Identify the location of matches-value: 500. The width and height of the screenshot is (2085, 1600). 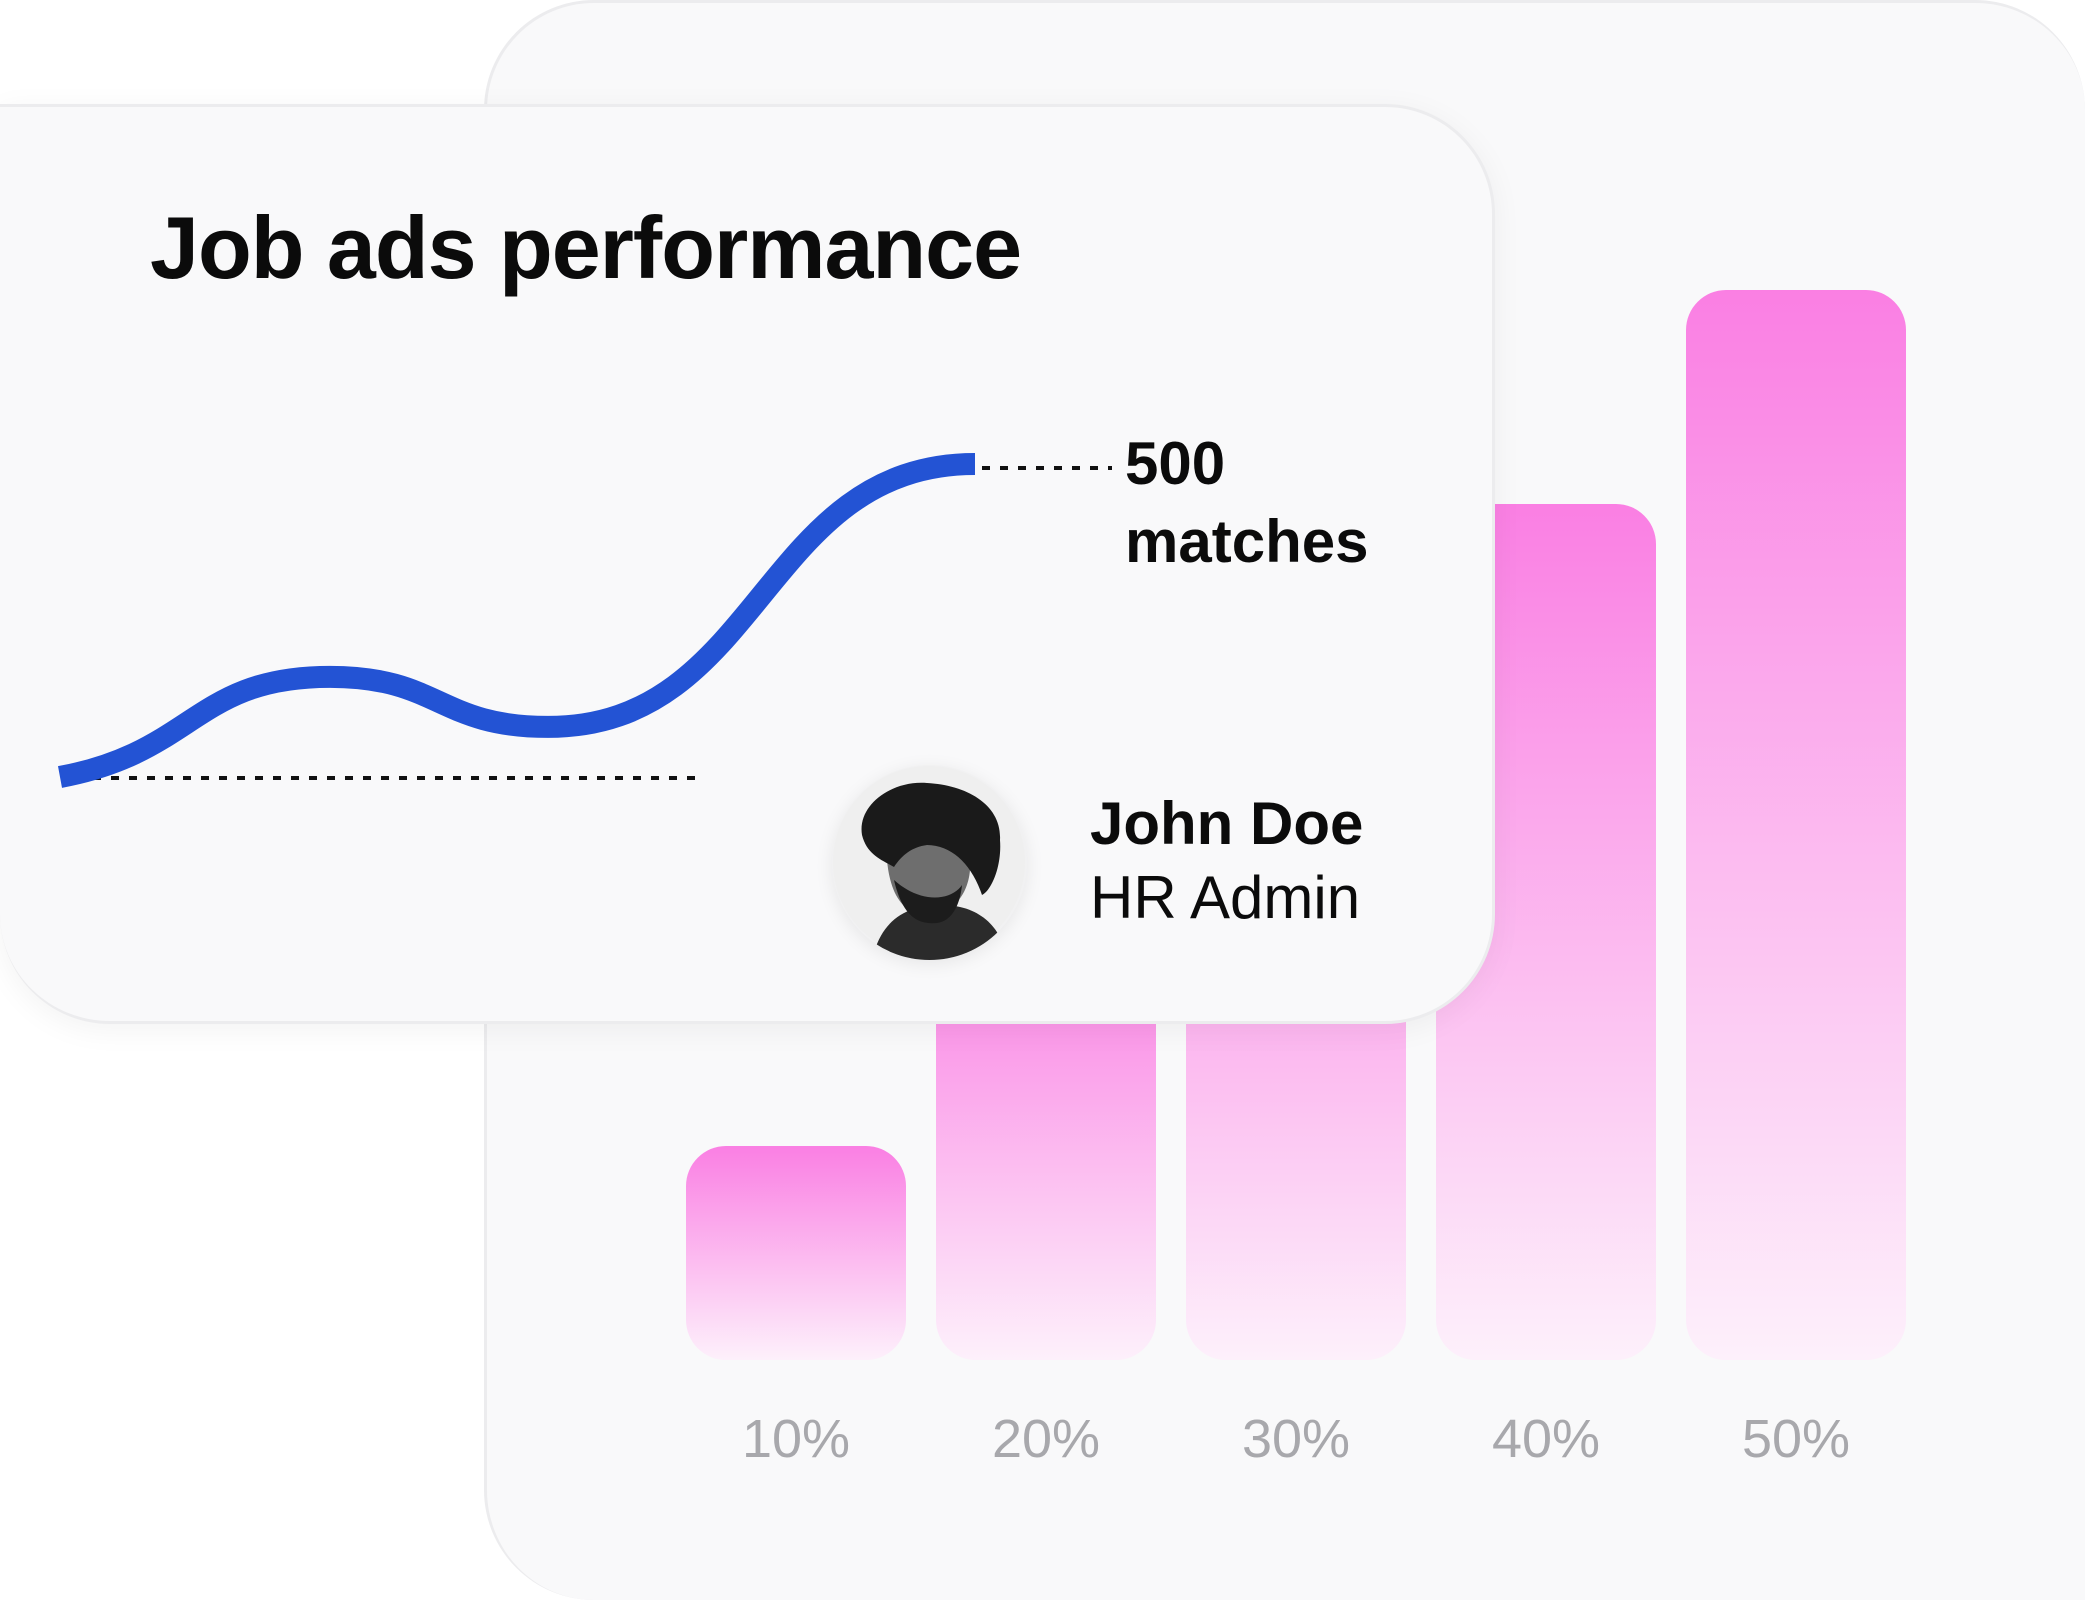
(1175, 463).